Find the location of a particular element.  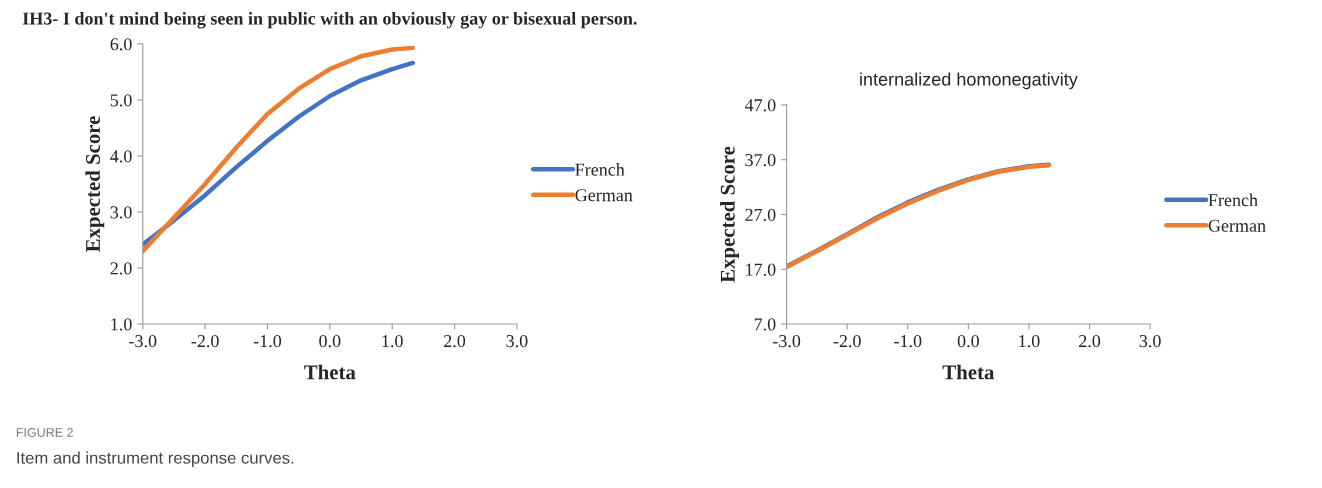

y-tick-label: 17.0 is located at coordinates (761, 269).